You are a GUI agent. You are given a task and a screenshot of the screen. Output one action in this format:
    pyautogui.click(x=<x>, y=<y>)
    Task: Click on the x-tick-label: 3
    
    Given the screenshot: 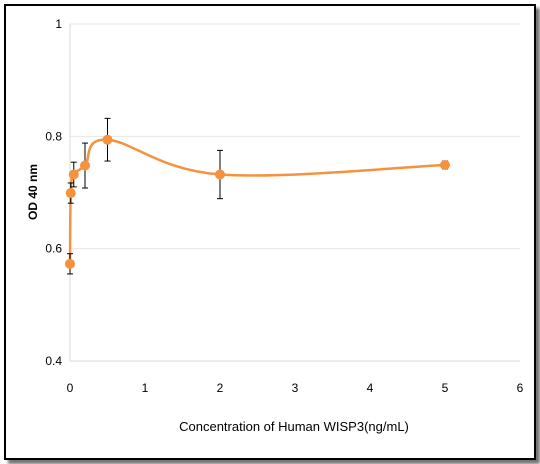 What is the action you would take?
    pyautogui.click(x=295, y=388)
    